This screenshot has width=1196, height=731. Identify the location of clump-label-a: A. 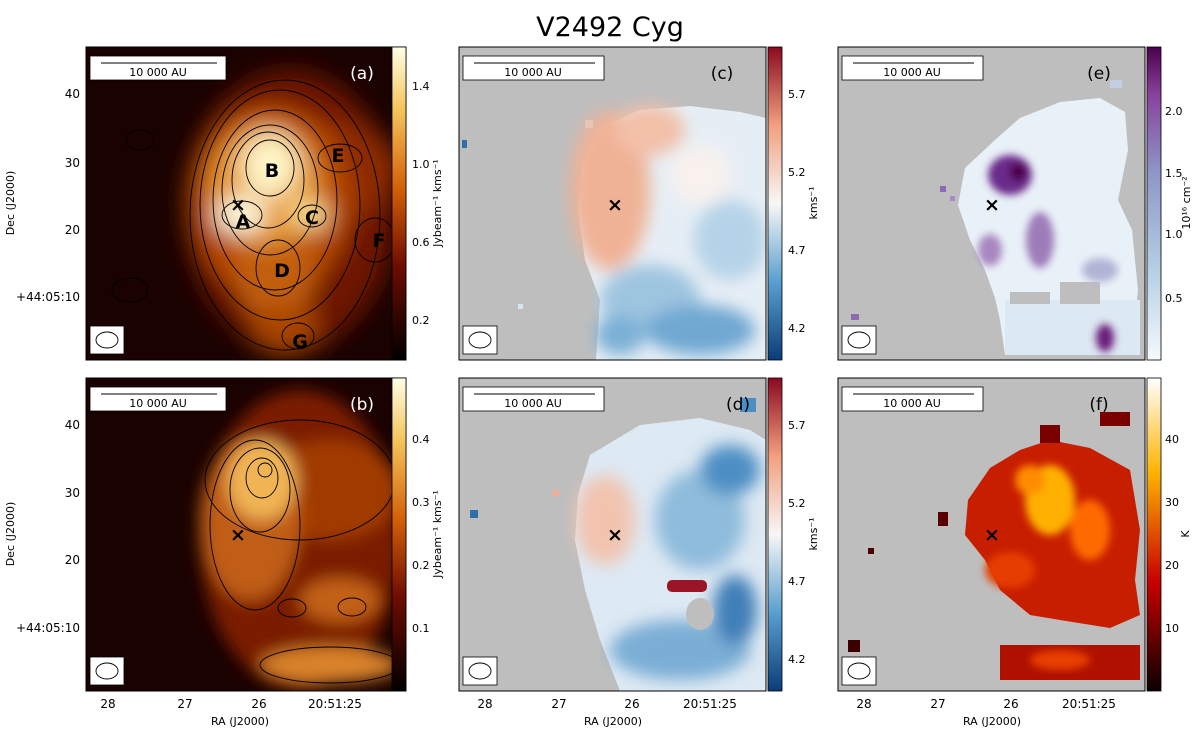
(243, 222).